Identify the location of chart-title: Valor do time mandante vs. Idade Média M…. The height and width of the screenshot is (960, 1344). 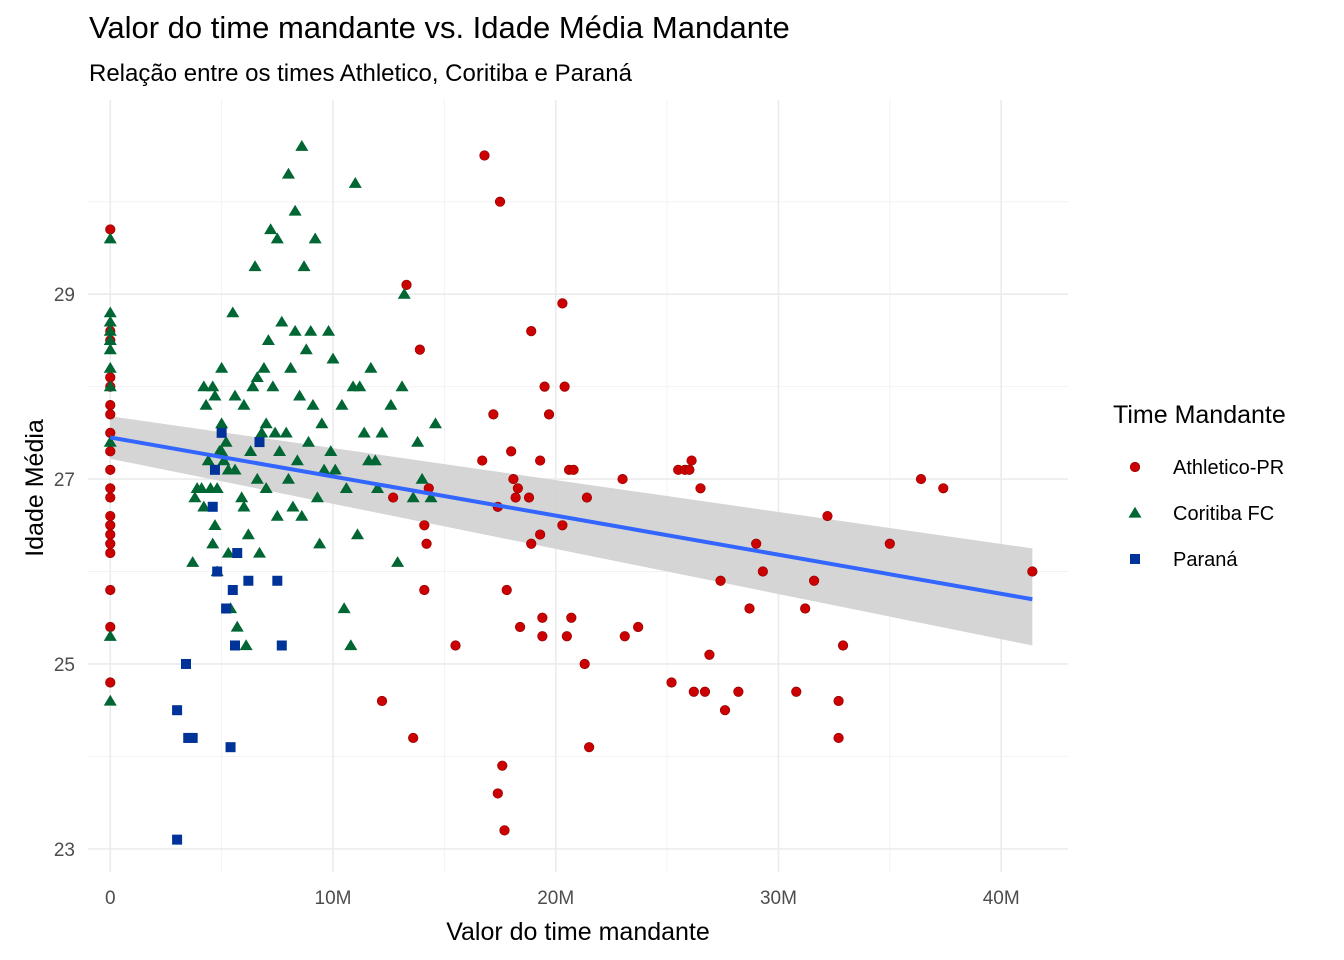
(439, 27).